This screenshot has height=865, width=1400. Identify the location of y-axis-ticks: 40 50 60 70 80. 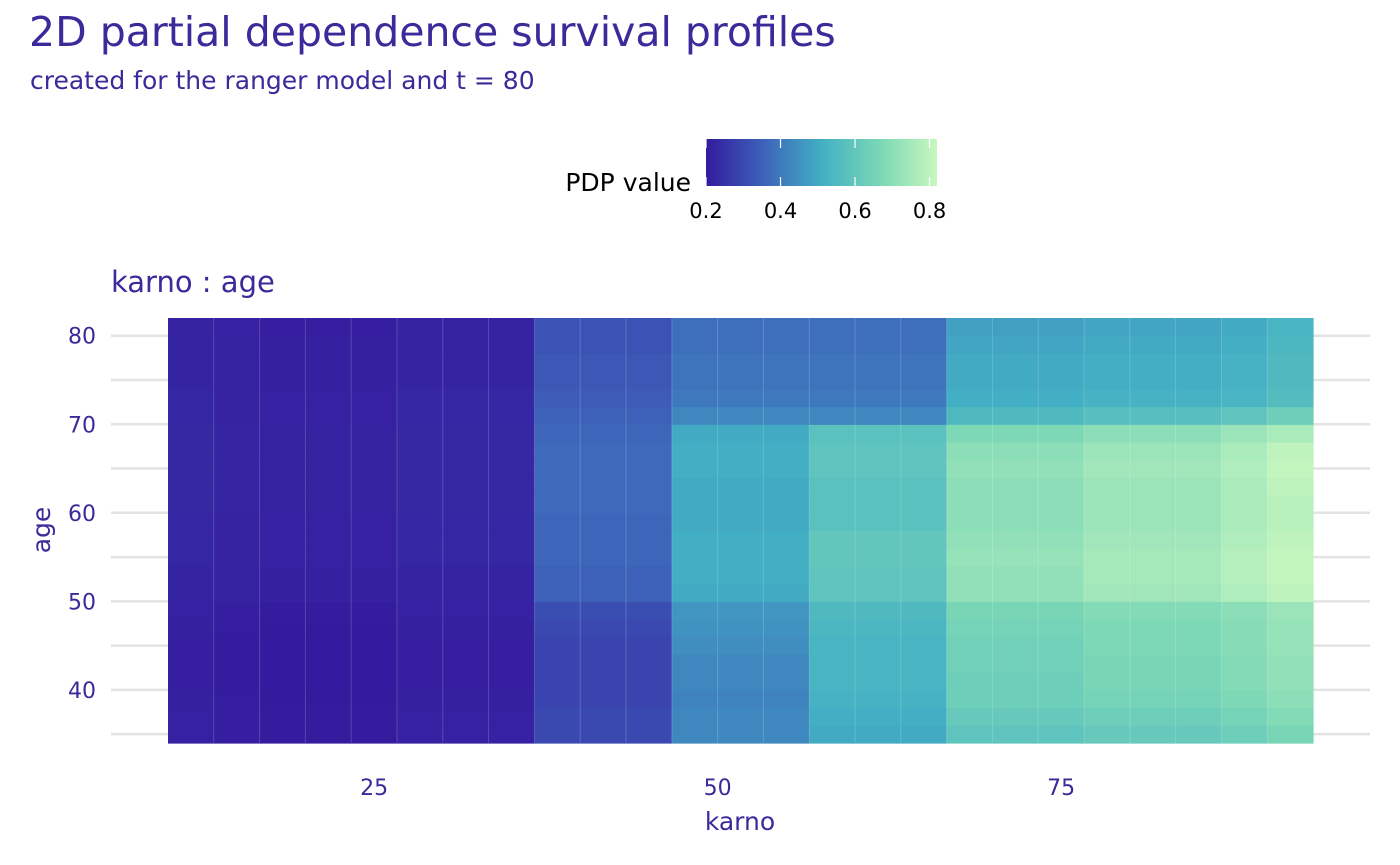
(82, 514).